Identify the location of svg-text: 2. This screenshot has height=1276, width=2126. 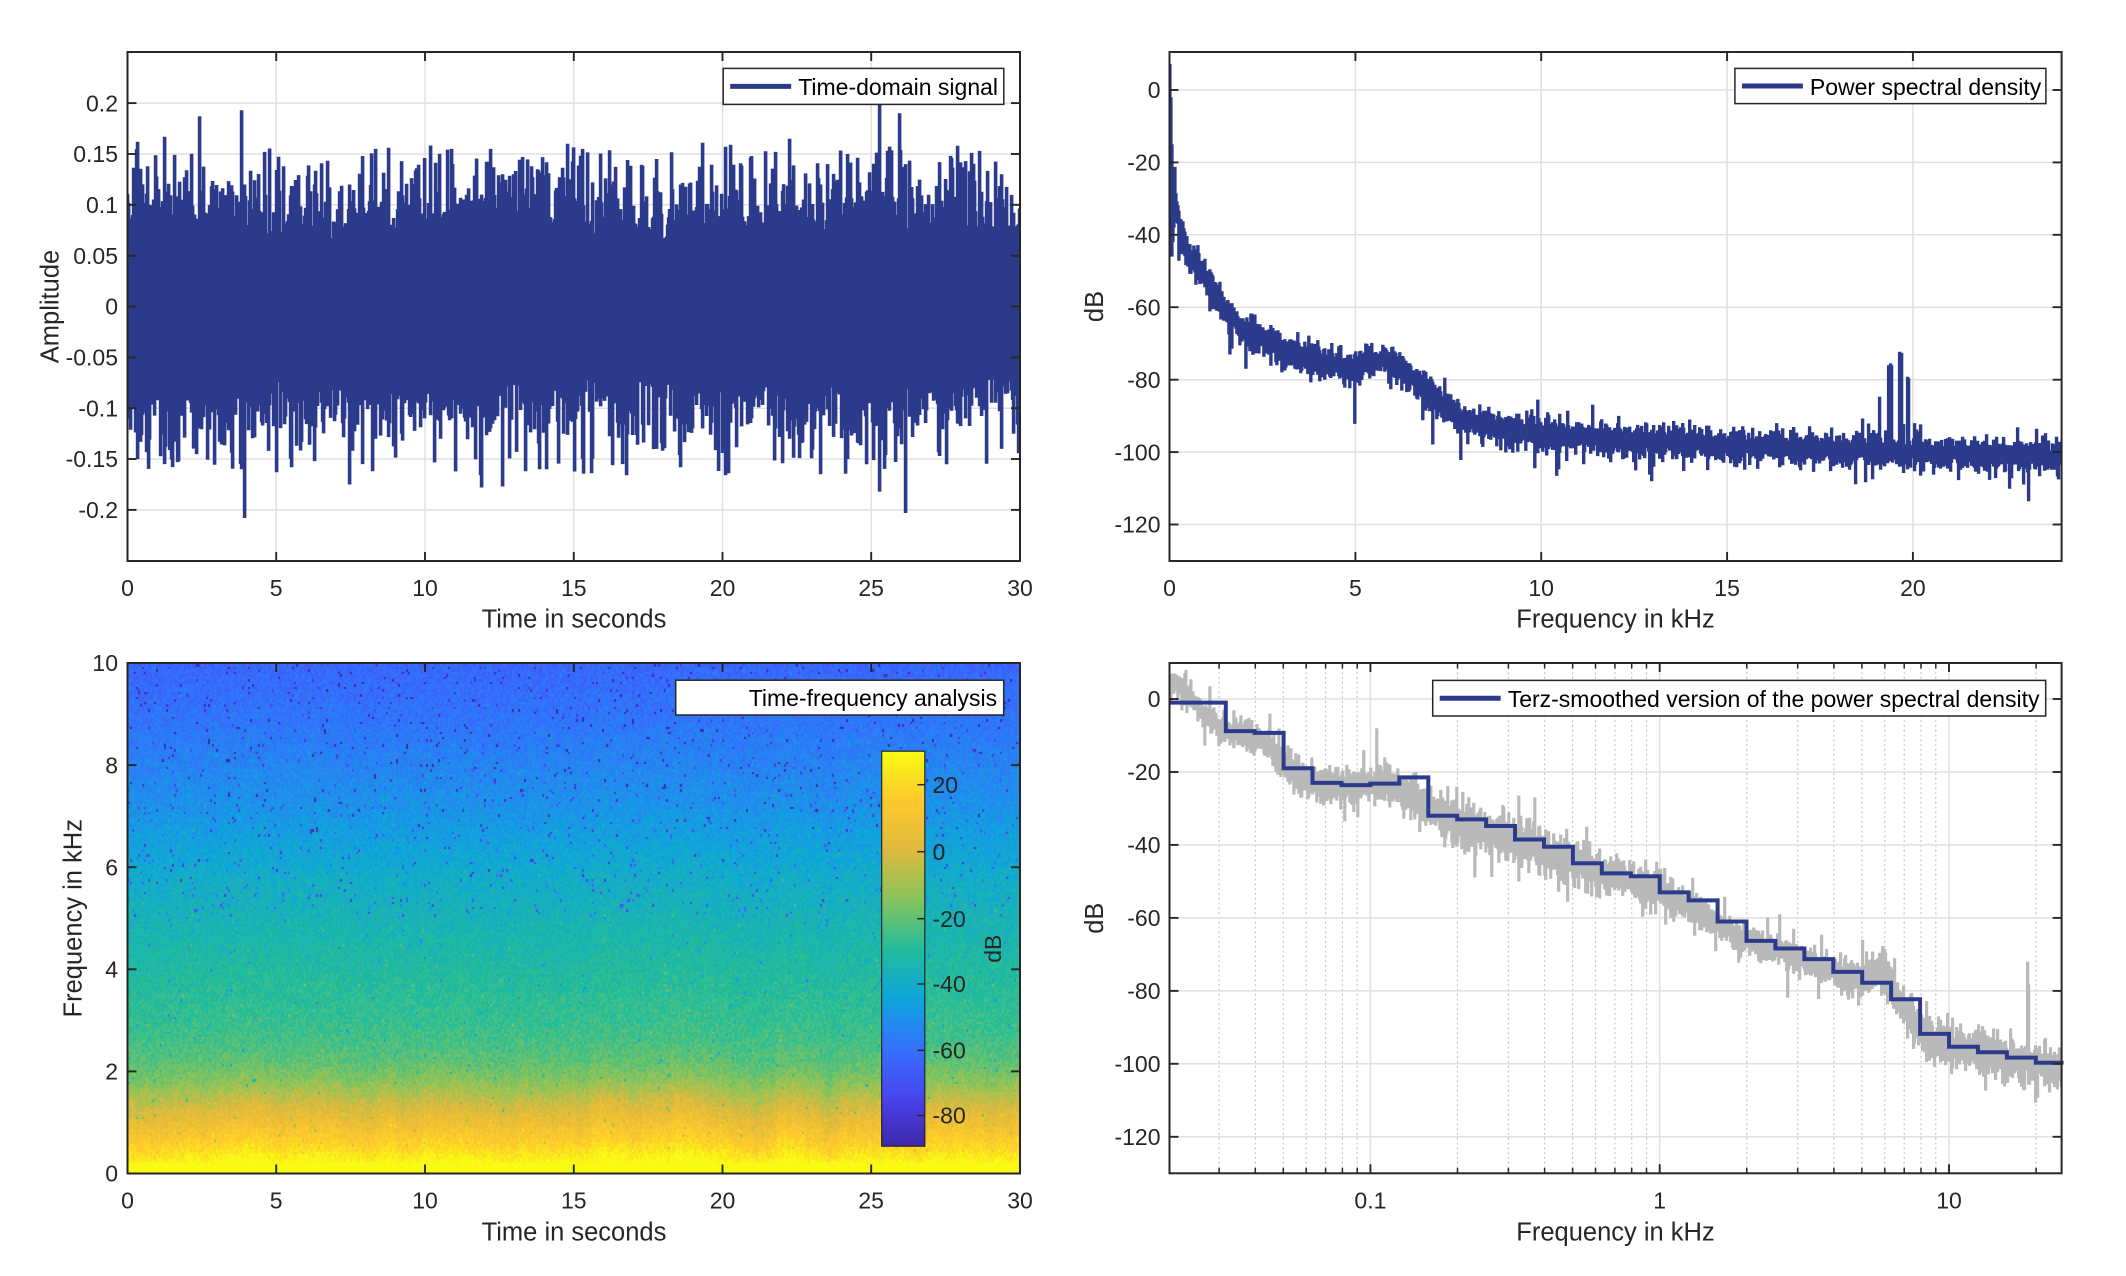
(111, 1072).